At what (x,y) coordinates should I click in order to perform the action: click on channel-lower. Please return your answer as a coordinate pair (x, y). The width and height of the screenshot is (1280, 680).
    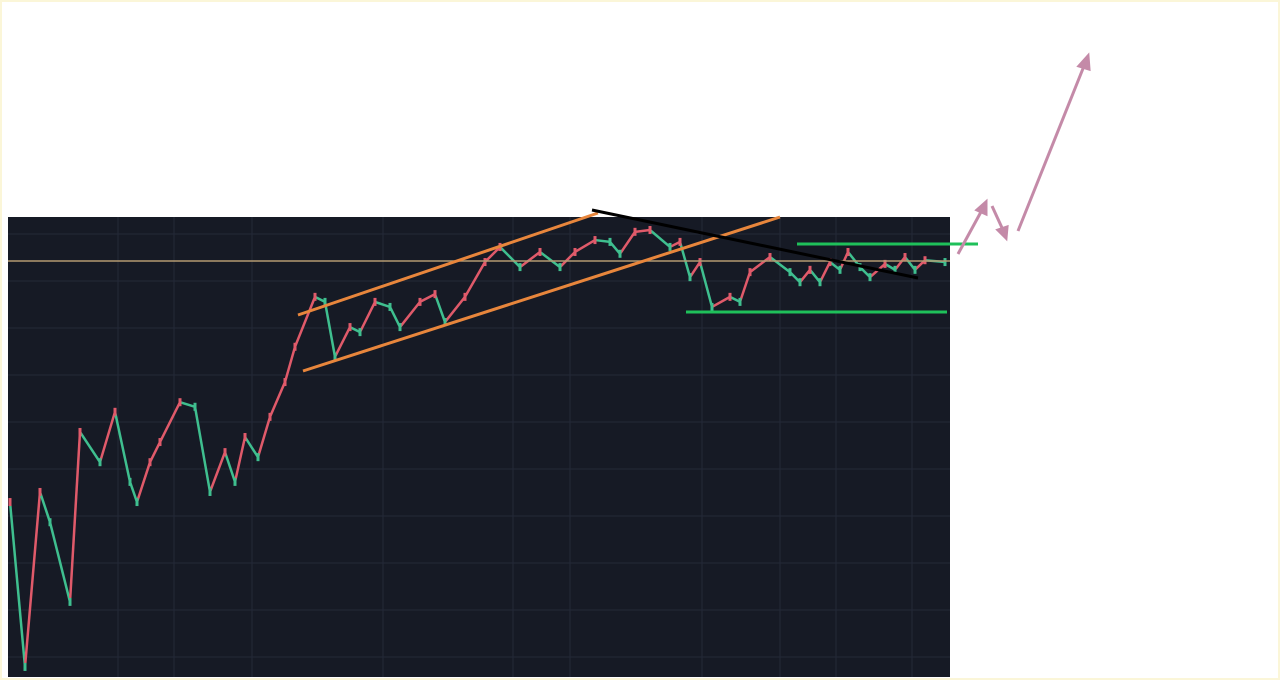
    Looking at the image, I should click on (541, 294).